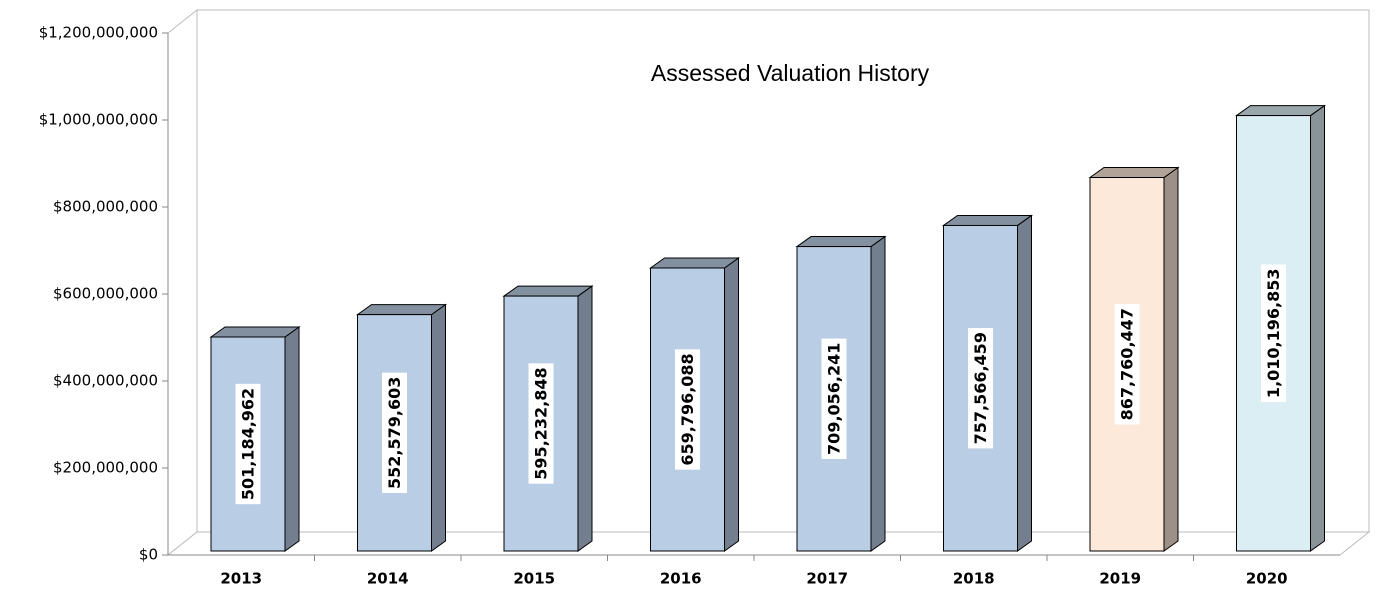 The image size is (1380, 590). Describe the element at coordinates (105, 381) in the screenshot. I see `y-tick-label: $400,000,000` at that location.